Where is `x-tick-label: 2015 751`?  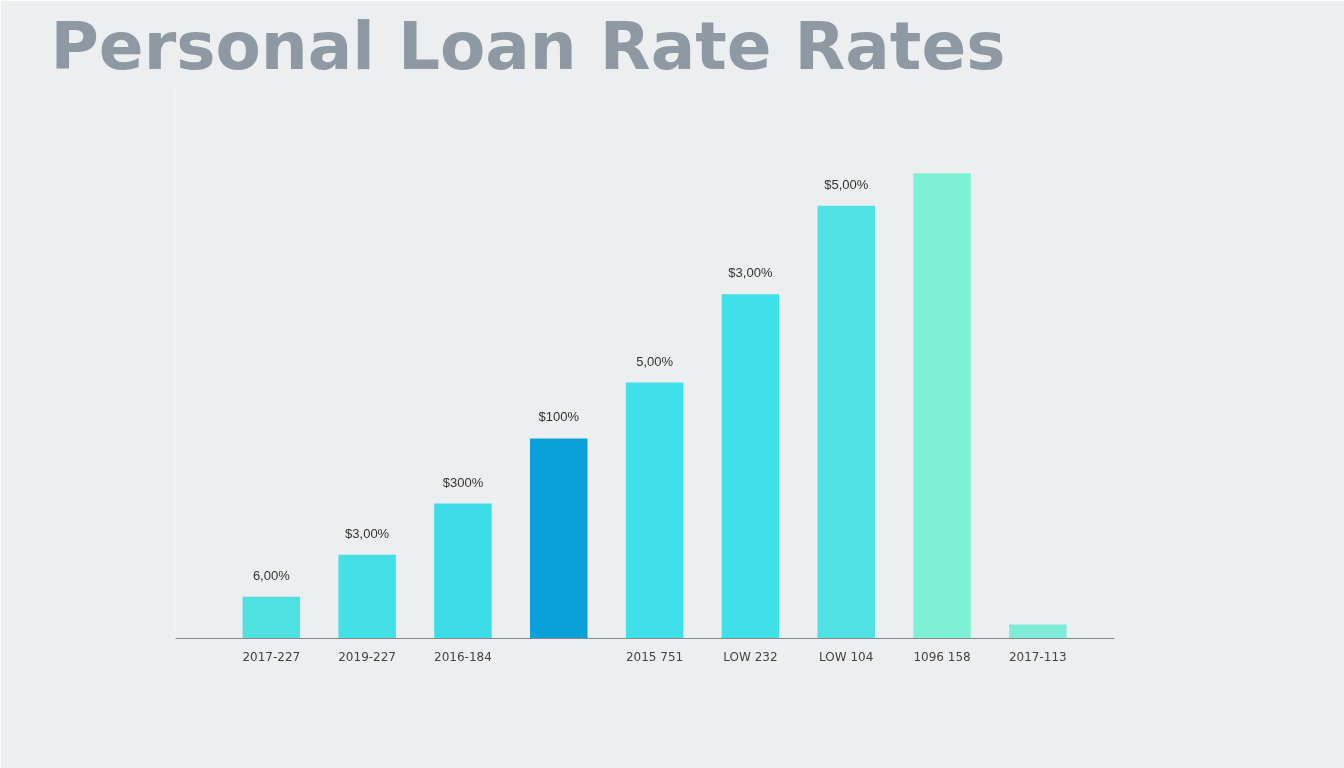 x-tick-label: 2015 751 is located at coordinates (654, 656).